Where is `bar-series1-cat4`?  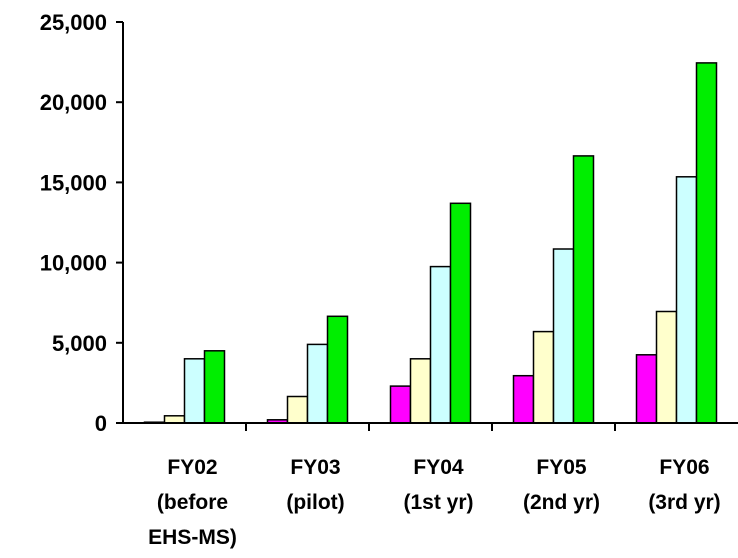 bar-series1-cat4 is located at coordinates (523, 399).